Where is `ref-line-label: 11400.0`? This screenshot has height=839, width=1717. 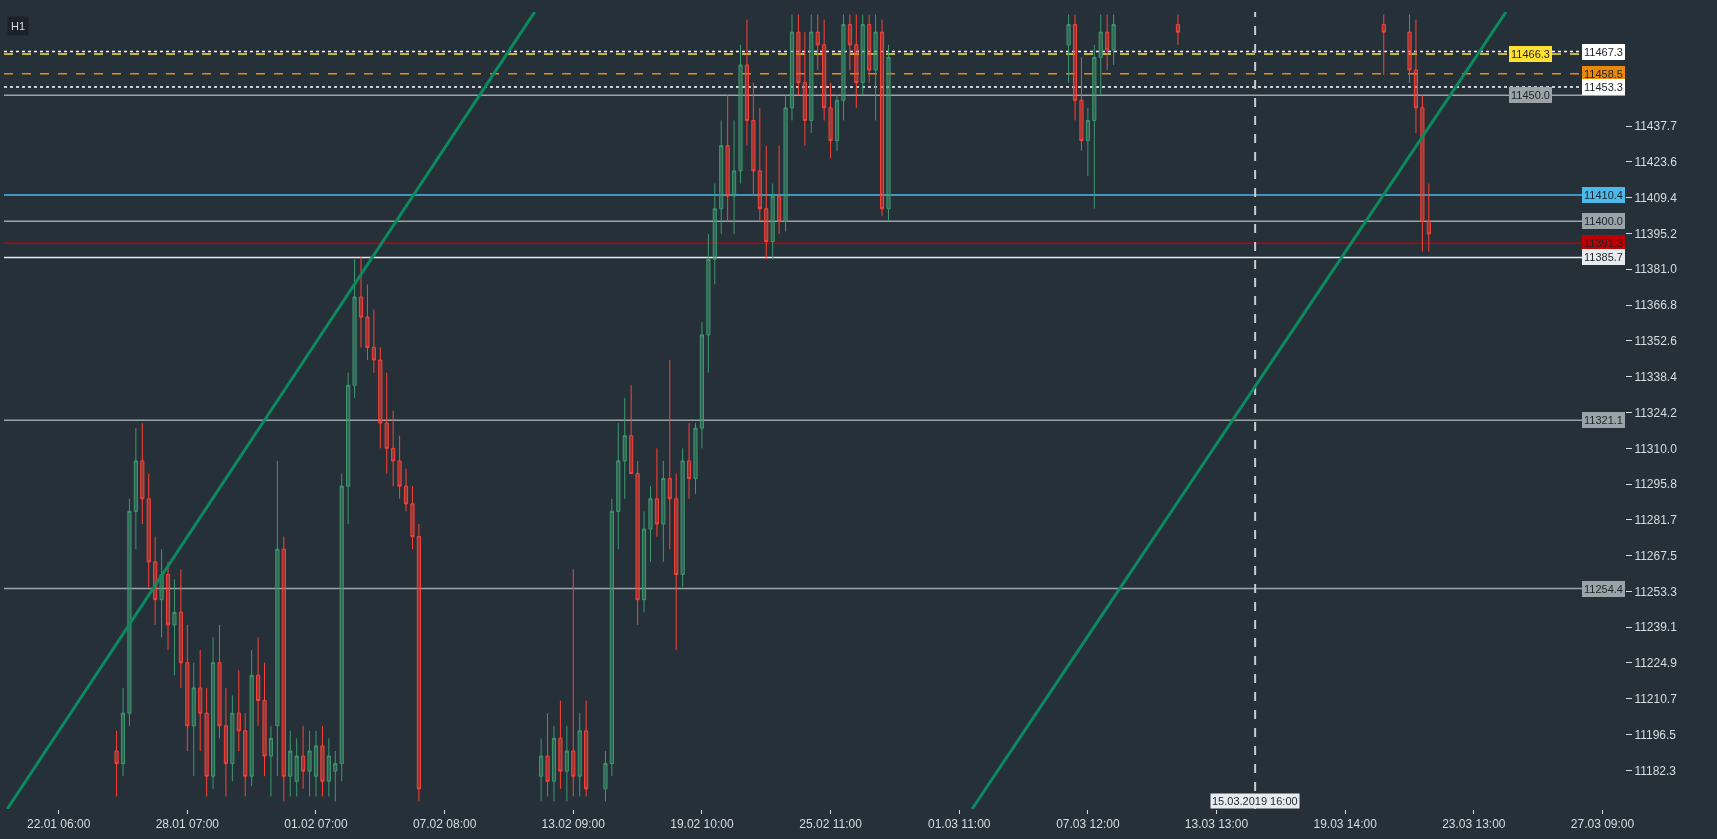
ref-line-label: 11400.0 is located at coordinates (1603, 221).